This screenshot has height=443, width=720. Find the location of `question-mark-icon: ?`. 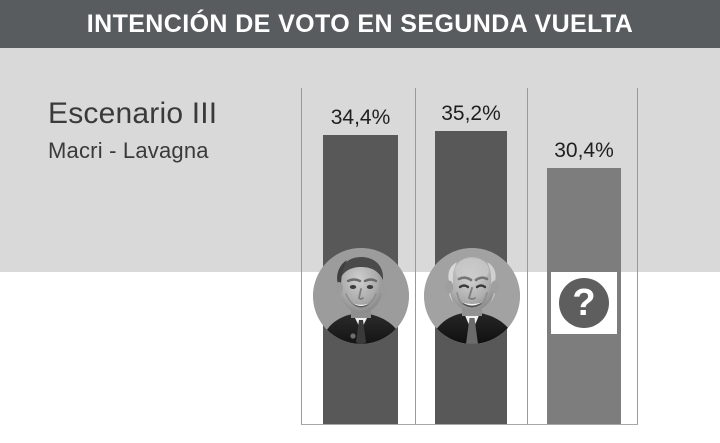

question-mark-icon: ? is located at coordinates (584, 303).